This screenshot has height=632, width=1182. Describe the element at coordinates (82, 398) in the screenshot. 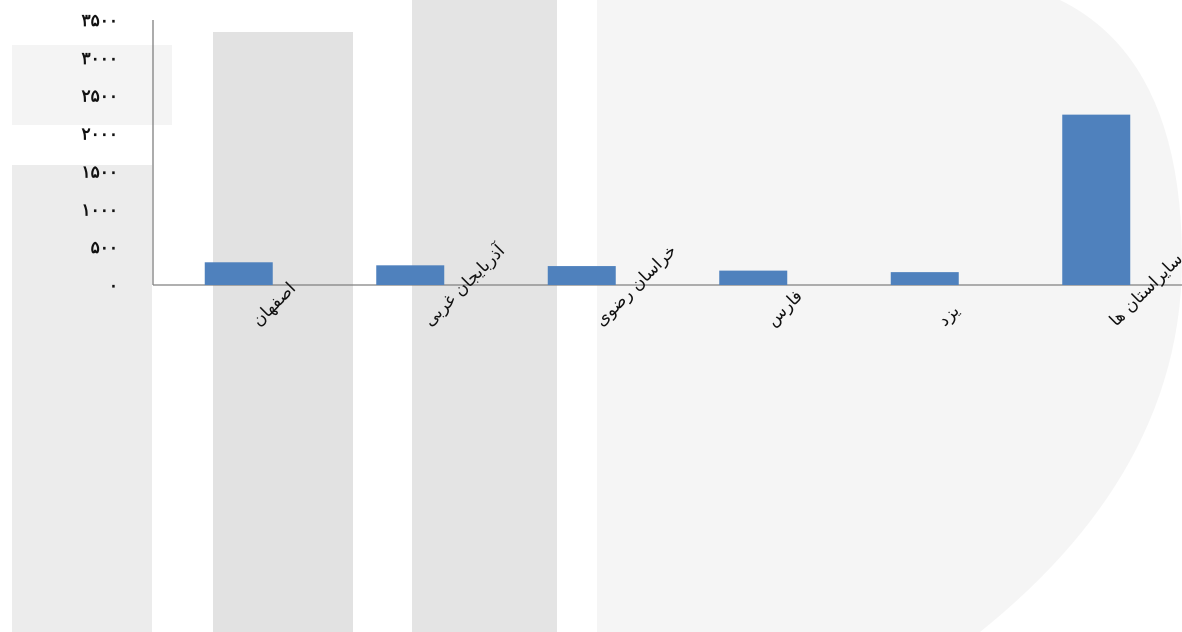

I see `watermark-column-left` at that location.